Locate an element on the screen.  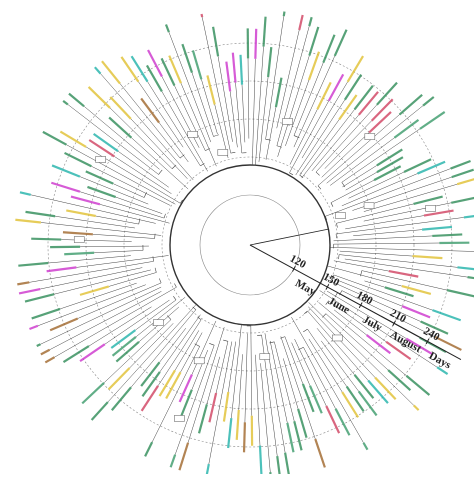
month-label: August is located at coordinates (406, 342).